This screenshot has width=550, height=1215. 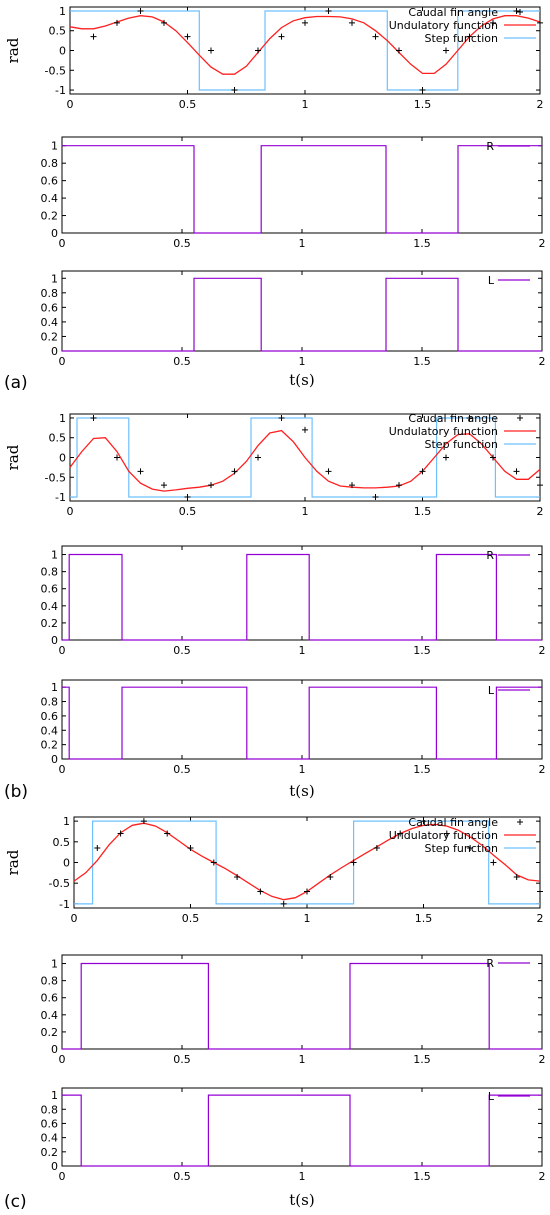 I want to click on legend-label: Caudal fin angle, so click(x=453, y=822).